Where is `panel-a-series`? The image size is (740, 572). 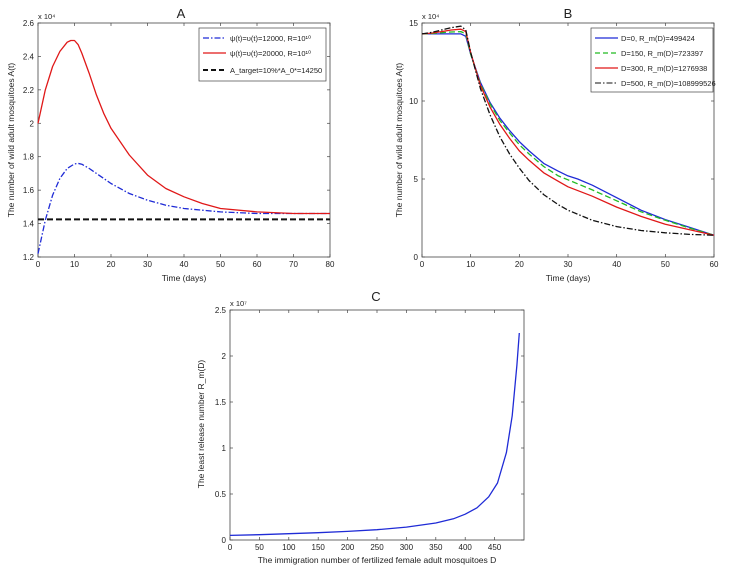 panel-a-series is located at coordinates (183, 146).